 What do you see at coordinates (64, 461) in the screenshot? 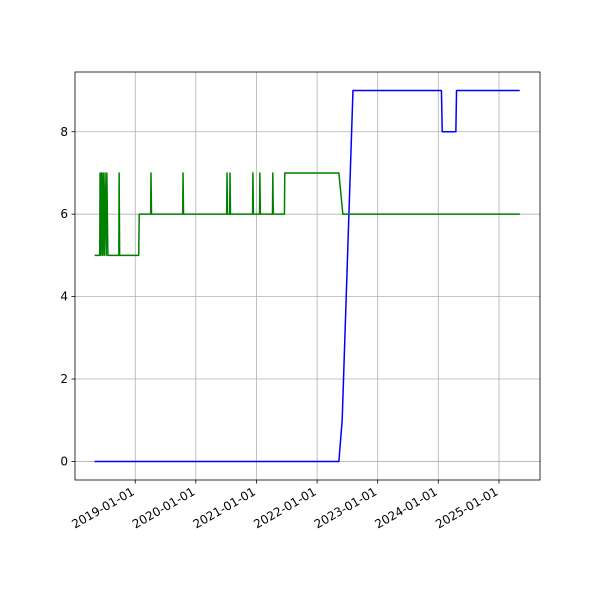
I see `y-tick-label: 0` at bounding box center [64, 461].